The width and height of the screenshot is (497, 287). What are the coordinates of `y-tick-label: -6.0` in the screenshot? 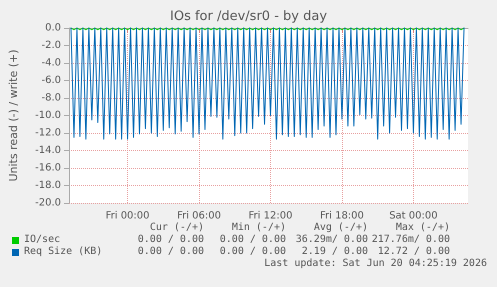 It's located at (51, 80).